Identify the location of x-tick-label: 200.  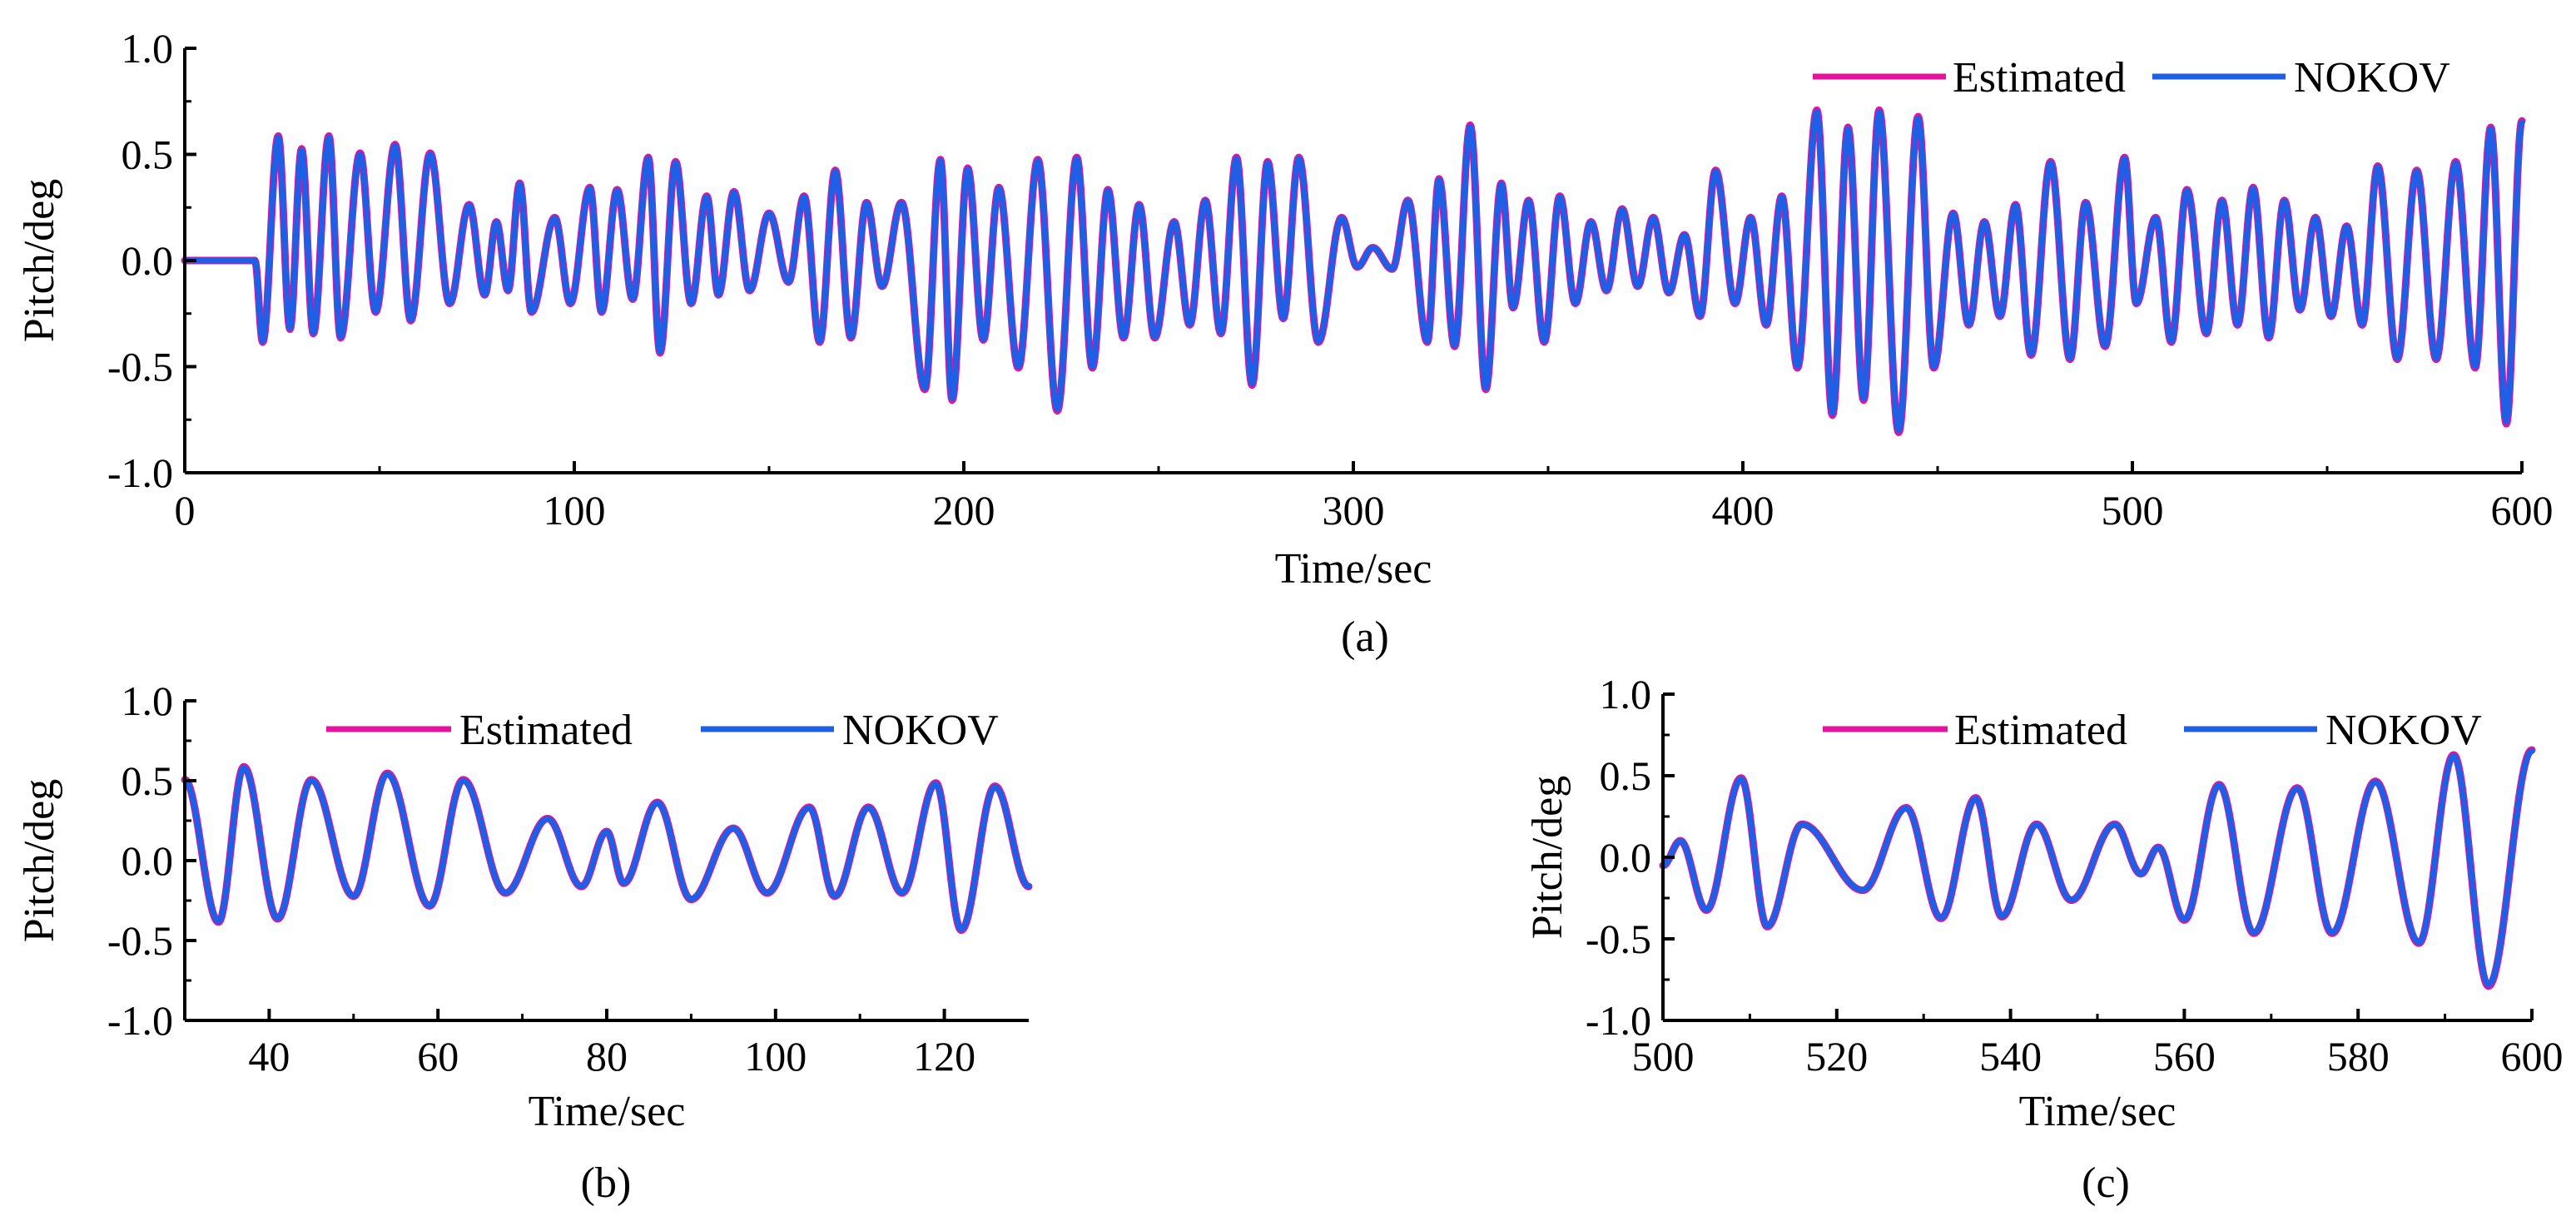
(964, 510).